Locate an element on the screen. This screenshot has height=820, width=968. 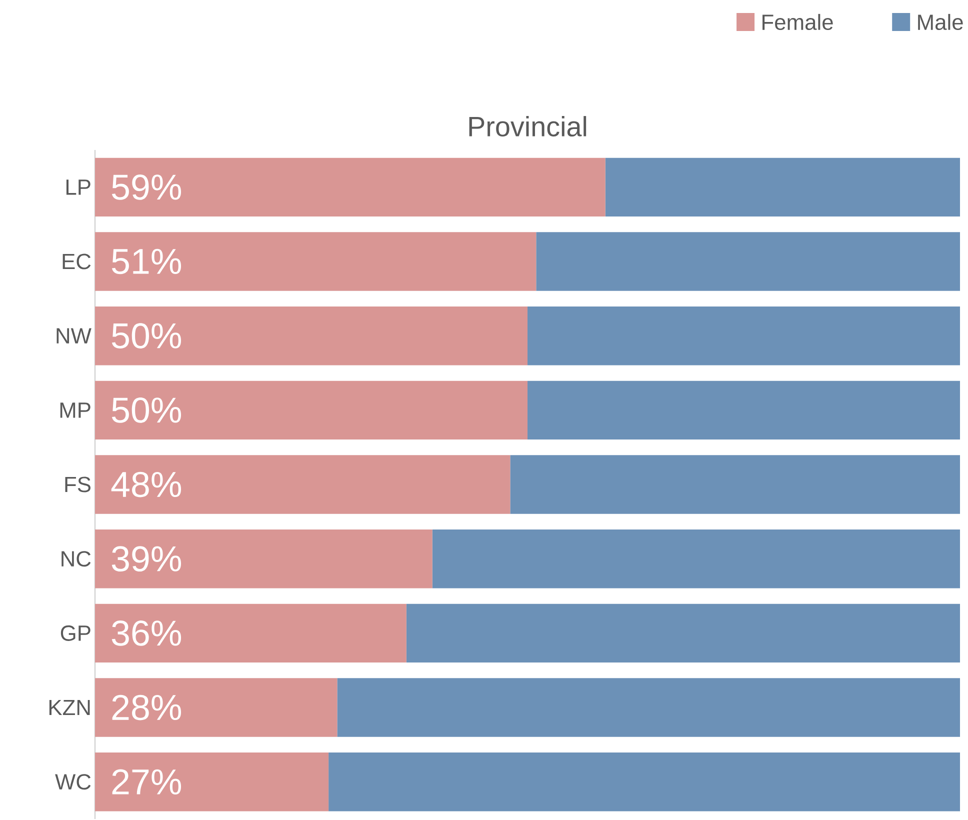
y-tick-label: EC is located at coordinates (76, 262).